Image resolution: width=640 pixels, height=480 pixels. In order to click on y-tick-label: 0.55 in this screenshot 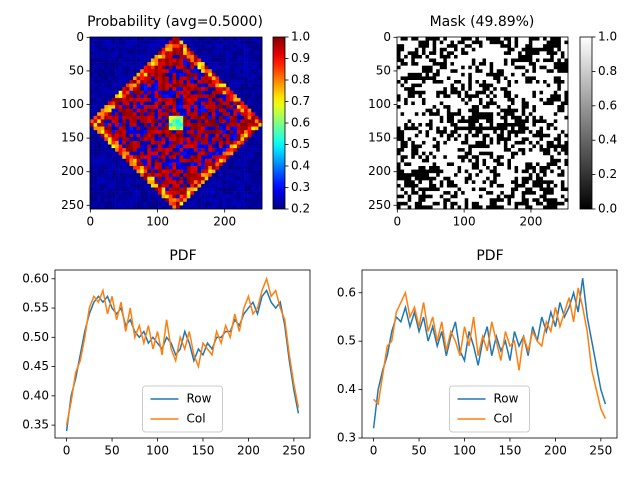, I will do `click(35, 308)`.